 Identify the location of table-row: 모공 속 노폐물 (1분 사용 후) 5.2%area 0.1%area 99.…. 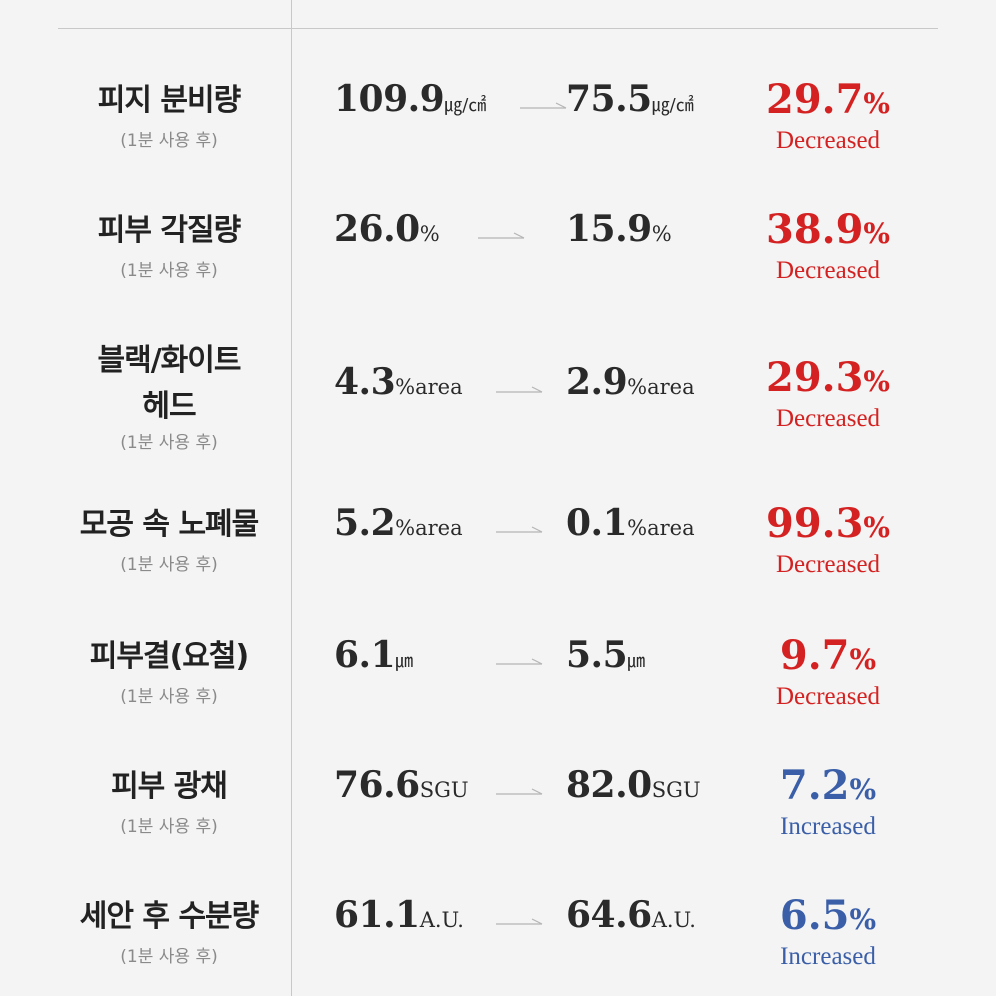
(498, 557).